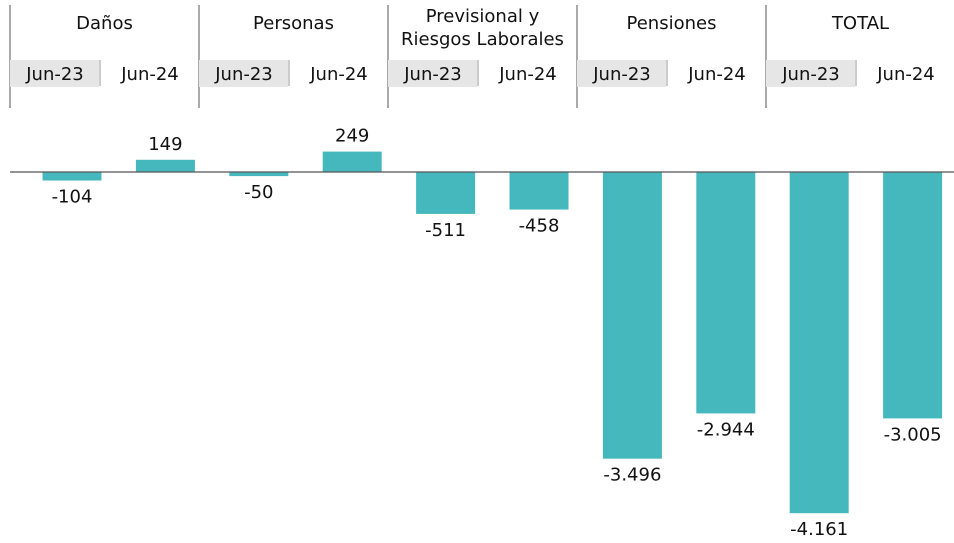  I want to click on data-label: -104, so click(72, 197).